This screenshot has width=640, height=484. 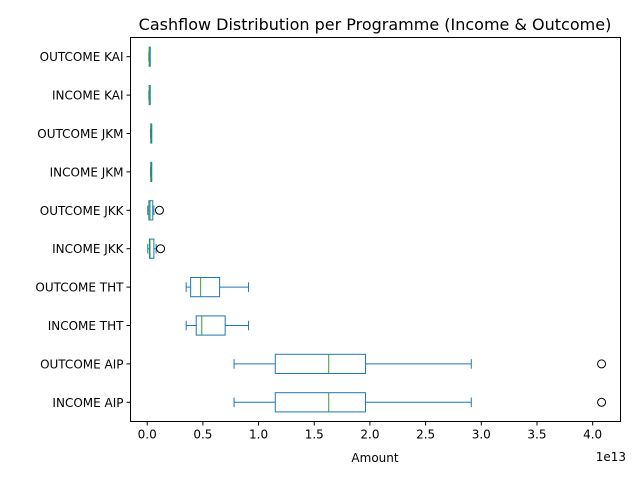 I want to click on x-tick-label: 2.0, so click(x=369, y=435).